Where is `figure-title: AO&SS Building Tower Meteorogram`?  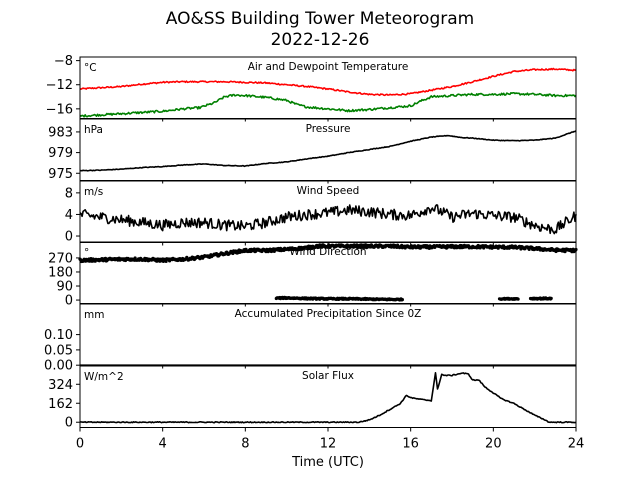 figure-title: AO&SS Building Tower Meteorogram is located at coordinates (320, 19).